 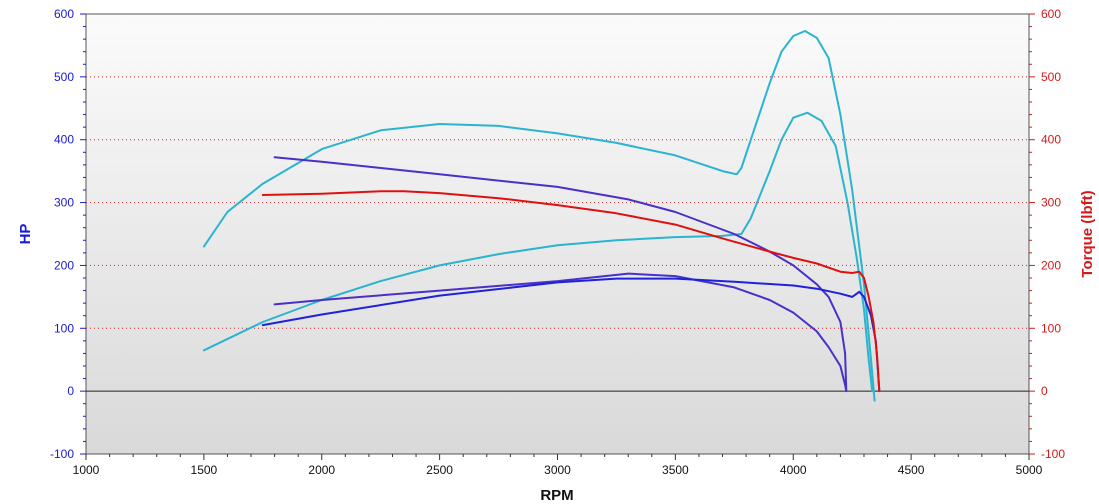 What do you see at coordinates (1051, 14) in the screenshot?
I see `y-tick-label-right: 600` at bounding box center [1051, 14].